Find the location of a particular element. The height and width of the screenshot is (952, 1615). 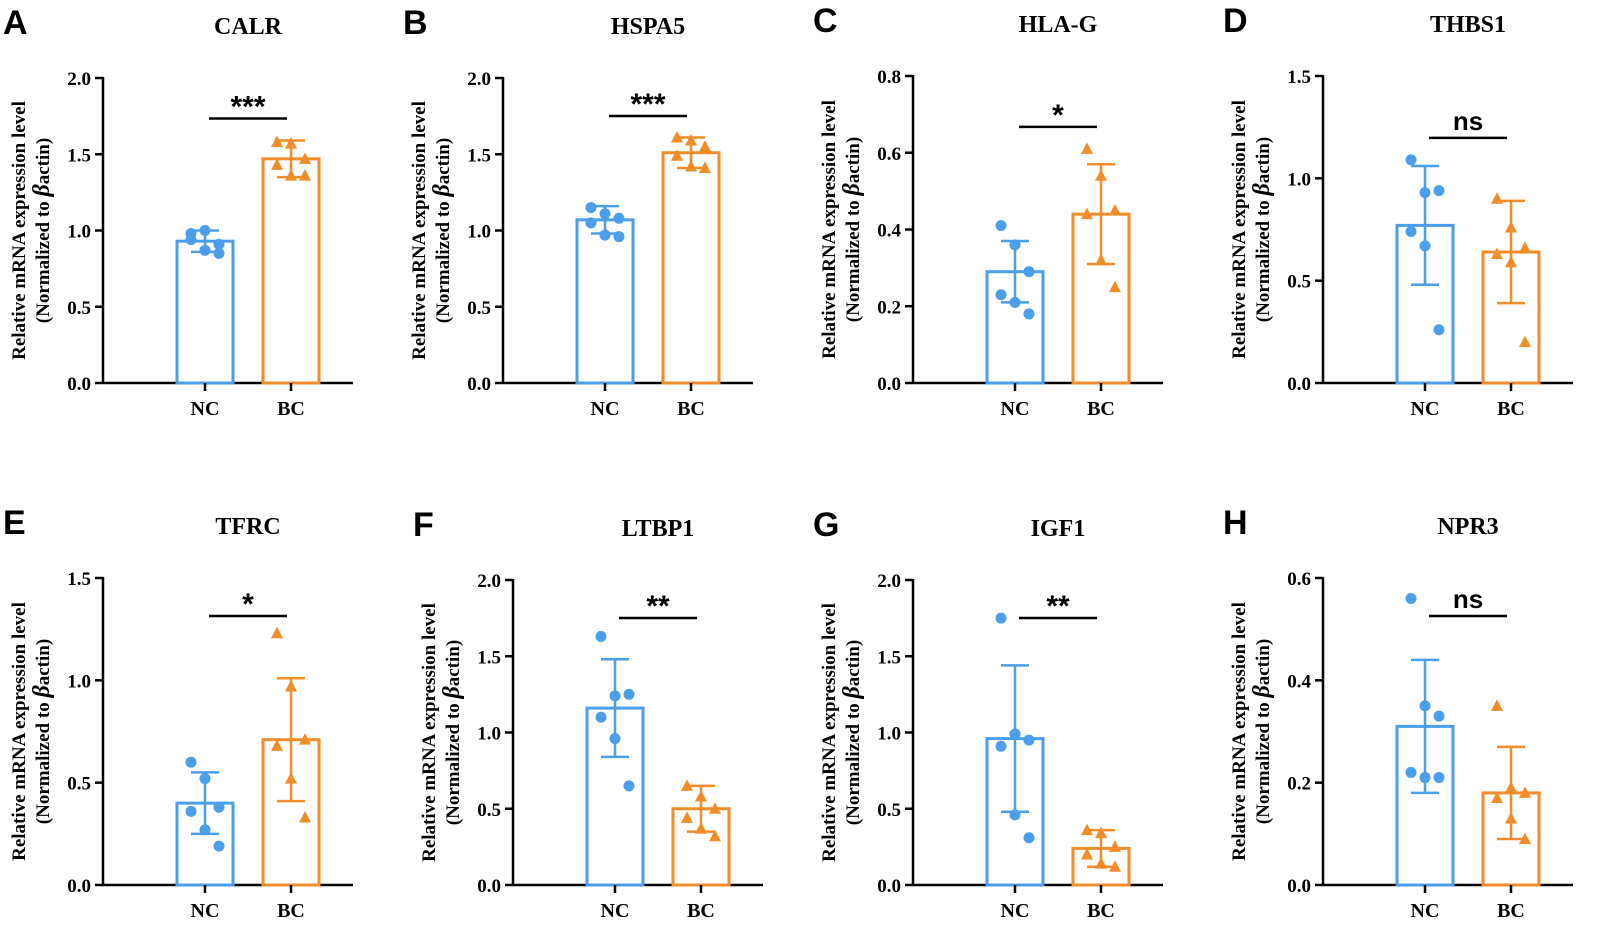

chart-title: IGF1 is located at coordinates (1058, 529).